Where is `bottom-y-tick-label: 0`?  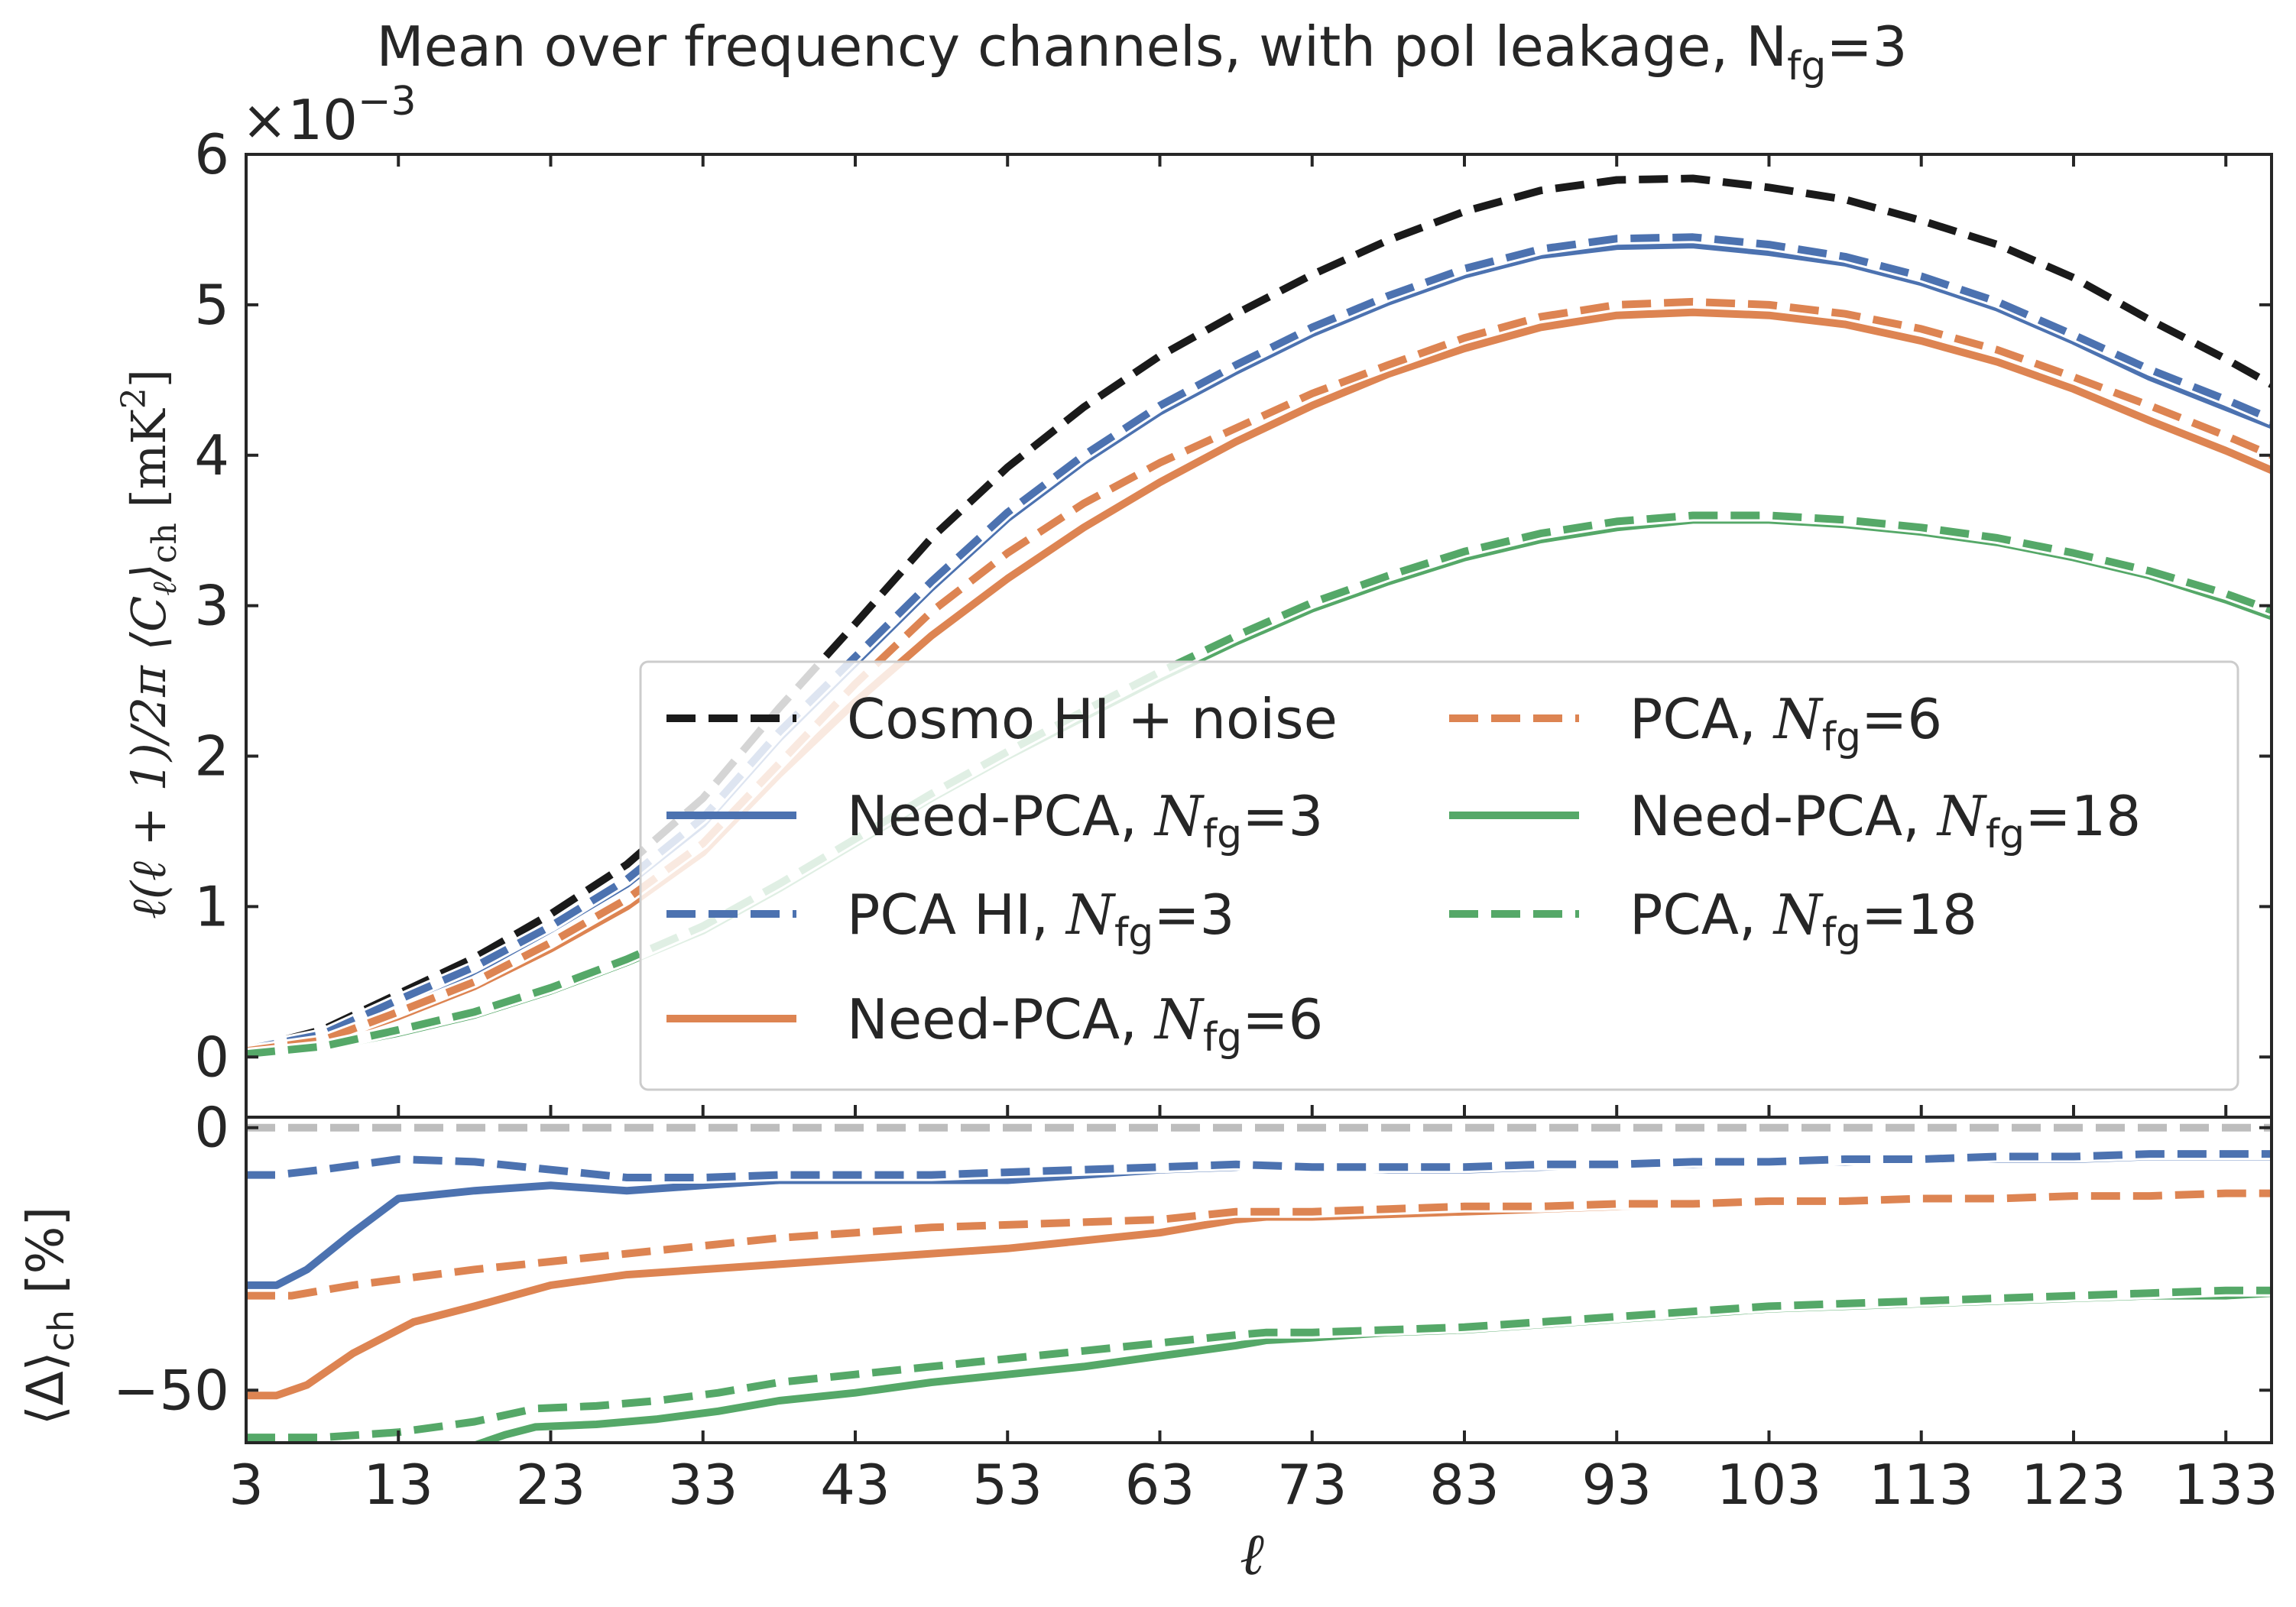 bottom-y-tick-label: 0 is located at coordinates (211, 1128).